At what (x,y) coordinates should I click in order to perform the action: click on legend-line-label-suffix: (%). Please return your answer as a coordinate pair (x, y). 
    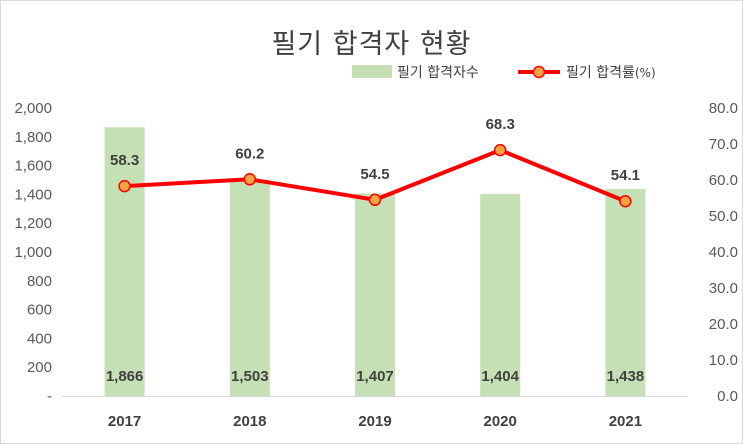
    Looking at the image, I should click on (645, 73).